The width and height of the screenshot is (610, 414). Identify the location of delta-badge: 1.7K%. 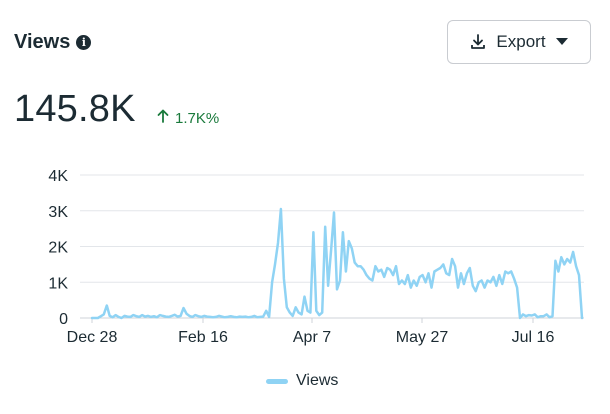
(188, 118).